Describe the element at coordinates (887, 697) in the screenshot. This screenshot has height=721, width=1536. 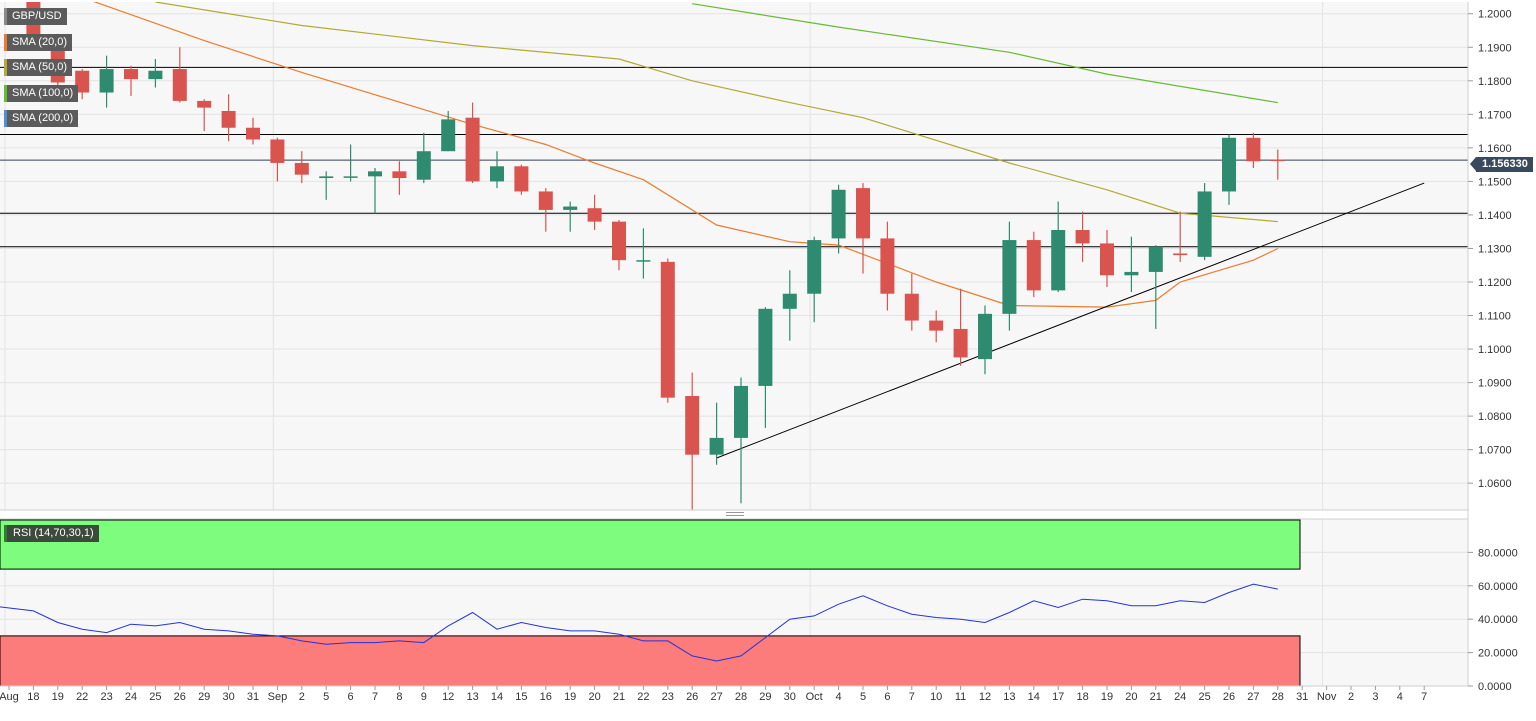
I see `date-axis-label: 6` at that location.